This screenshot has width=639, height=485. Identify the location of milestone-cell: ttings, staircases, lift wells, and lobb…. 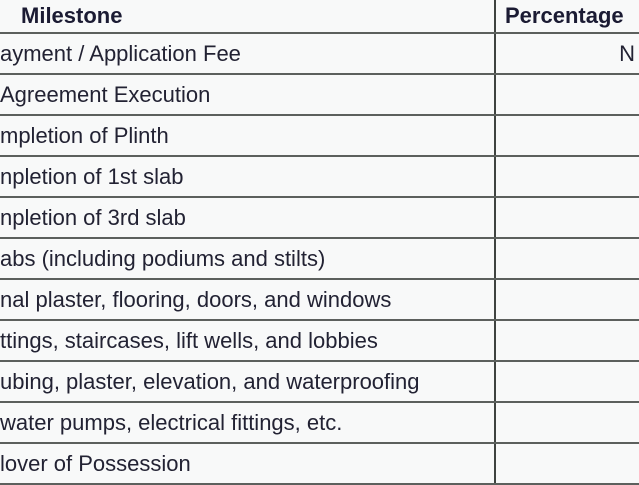
(189, 340).